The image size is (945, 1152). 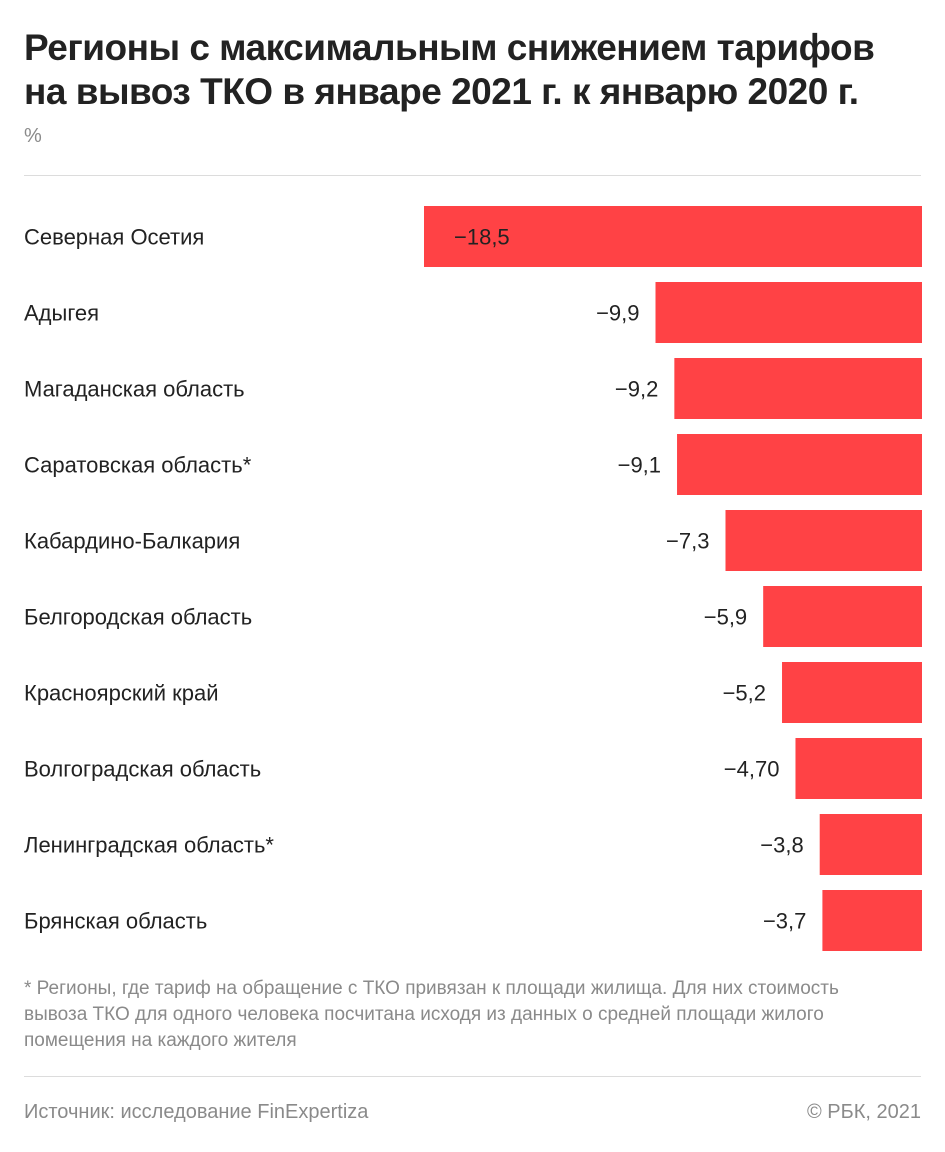 I want to click on bar-row: Ленинградская область* −3,8, so click(x=473, y=844).